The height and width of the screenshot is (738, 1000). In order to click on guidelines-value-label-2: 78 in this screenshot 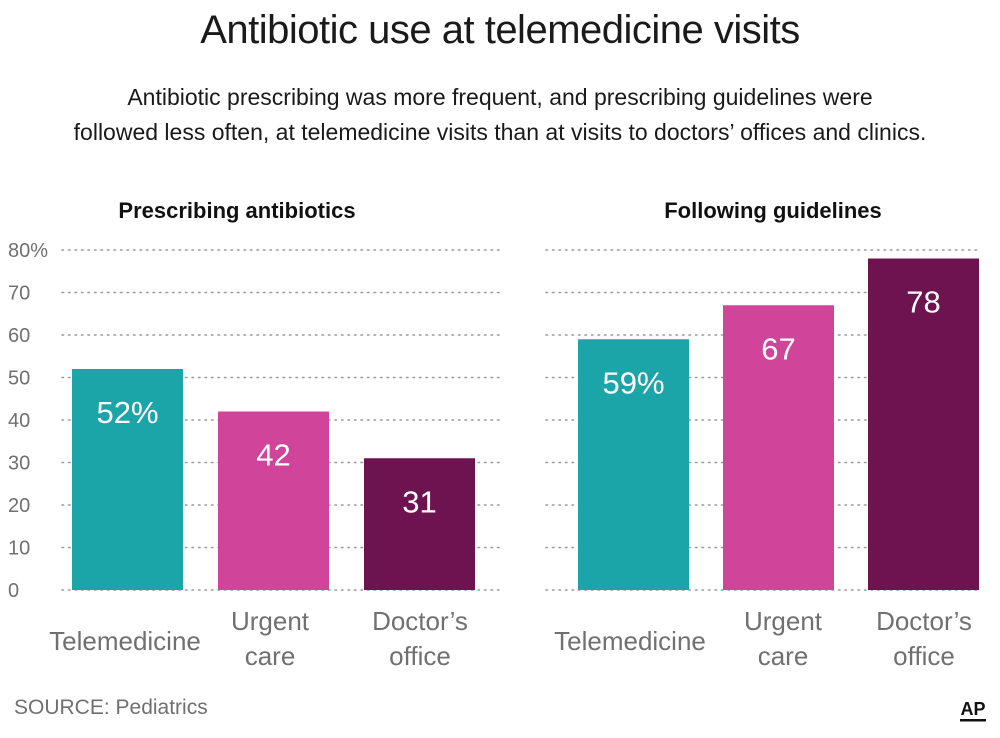, I will do `click(923, 302)`.